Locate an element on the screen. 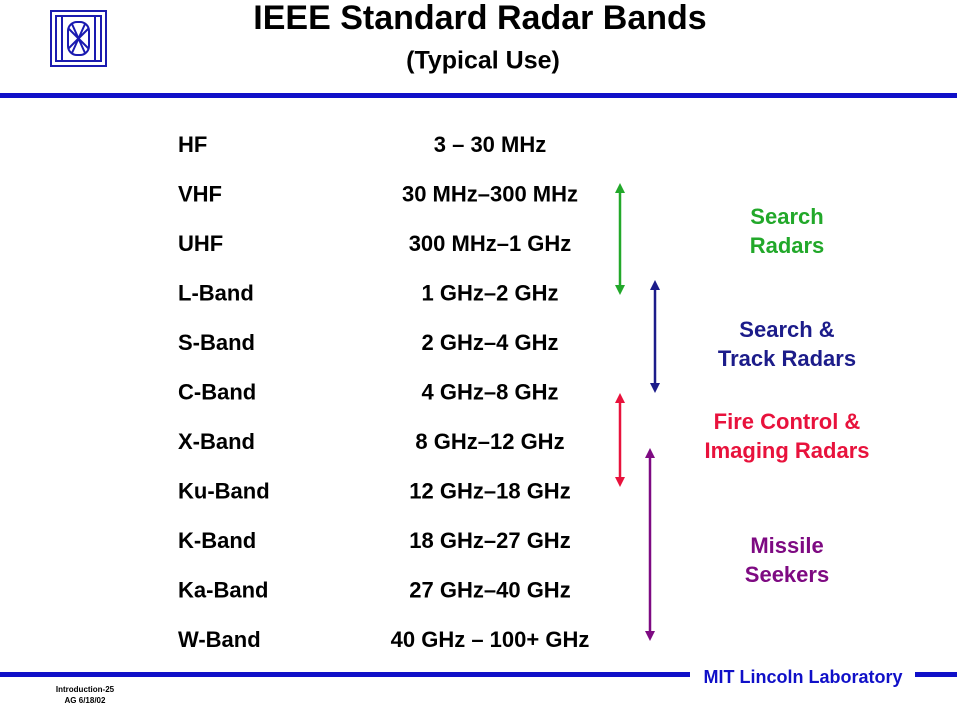 The height and width of the screenshot is (717, 957). group-label: Seekers is located at coordinates (787, 574).